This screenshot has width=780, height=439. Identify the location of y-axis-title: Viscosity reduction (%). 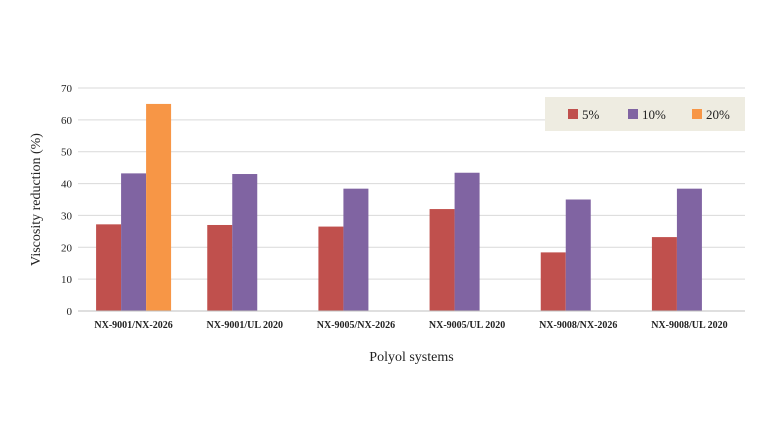
(36, 199).